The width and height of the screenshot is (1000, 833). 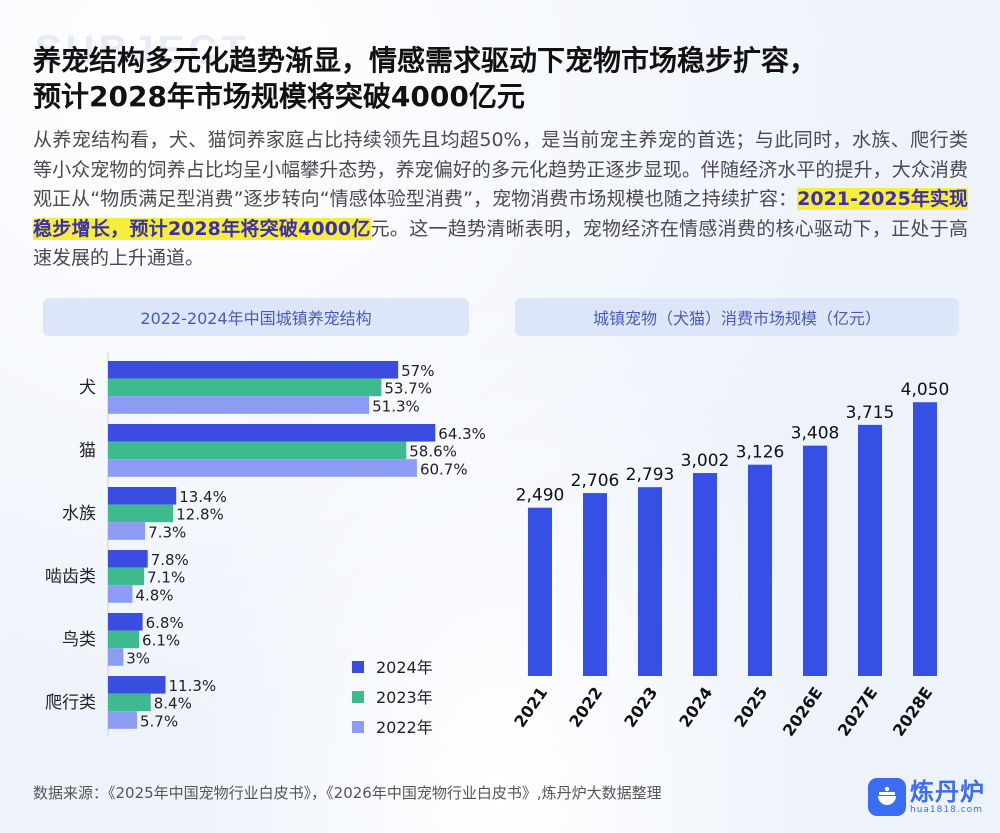 I want to click on bar-value-label: 57%, so click(x=417, y=371).